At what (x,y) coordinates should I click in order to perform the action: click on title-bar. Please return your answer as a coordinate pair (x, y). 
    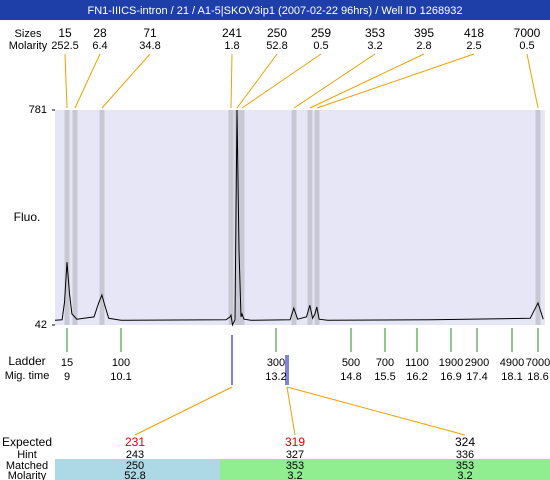
    Looking at the image, I should click on (275, 10).